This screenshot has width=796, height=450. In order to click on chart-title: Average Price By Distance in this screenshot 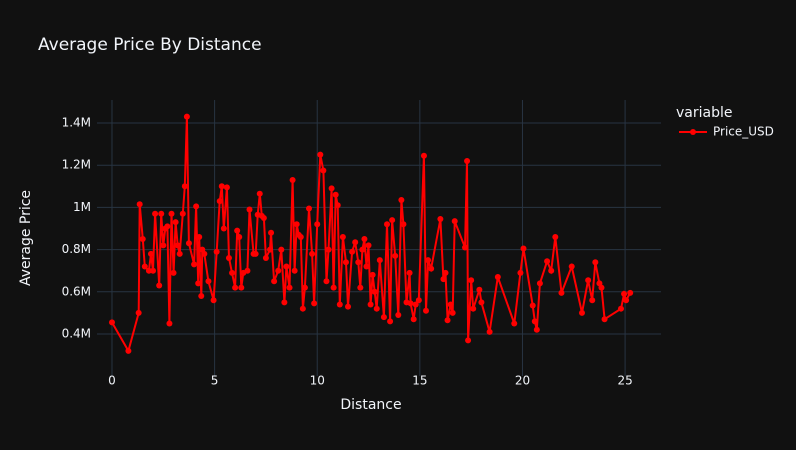, I will do `click(150, 45)`.